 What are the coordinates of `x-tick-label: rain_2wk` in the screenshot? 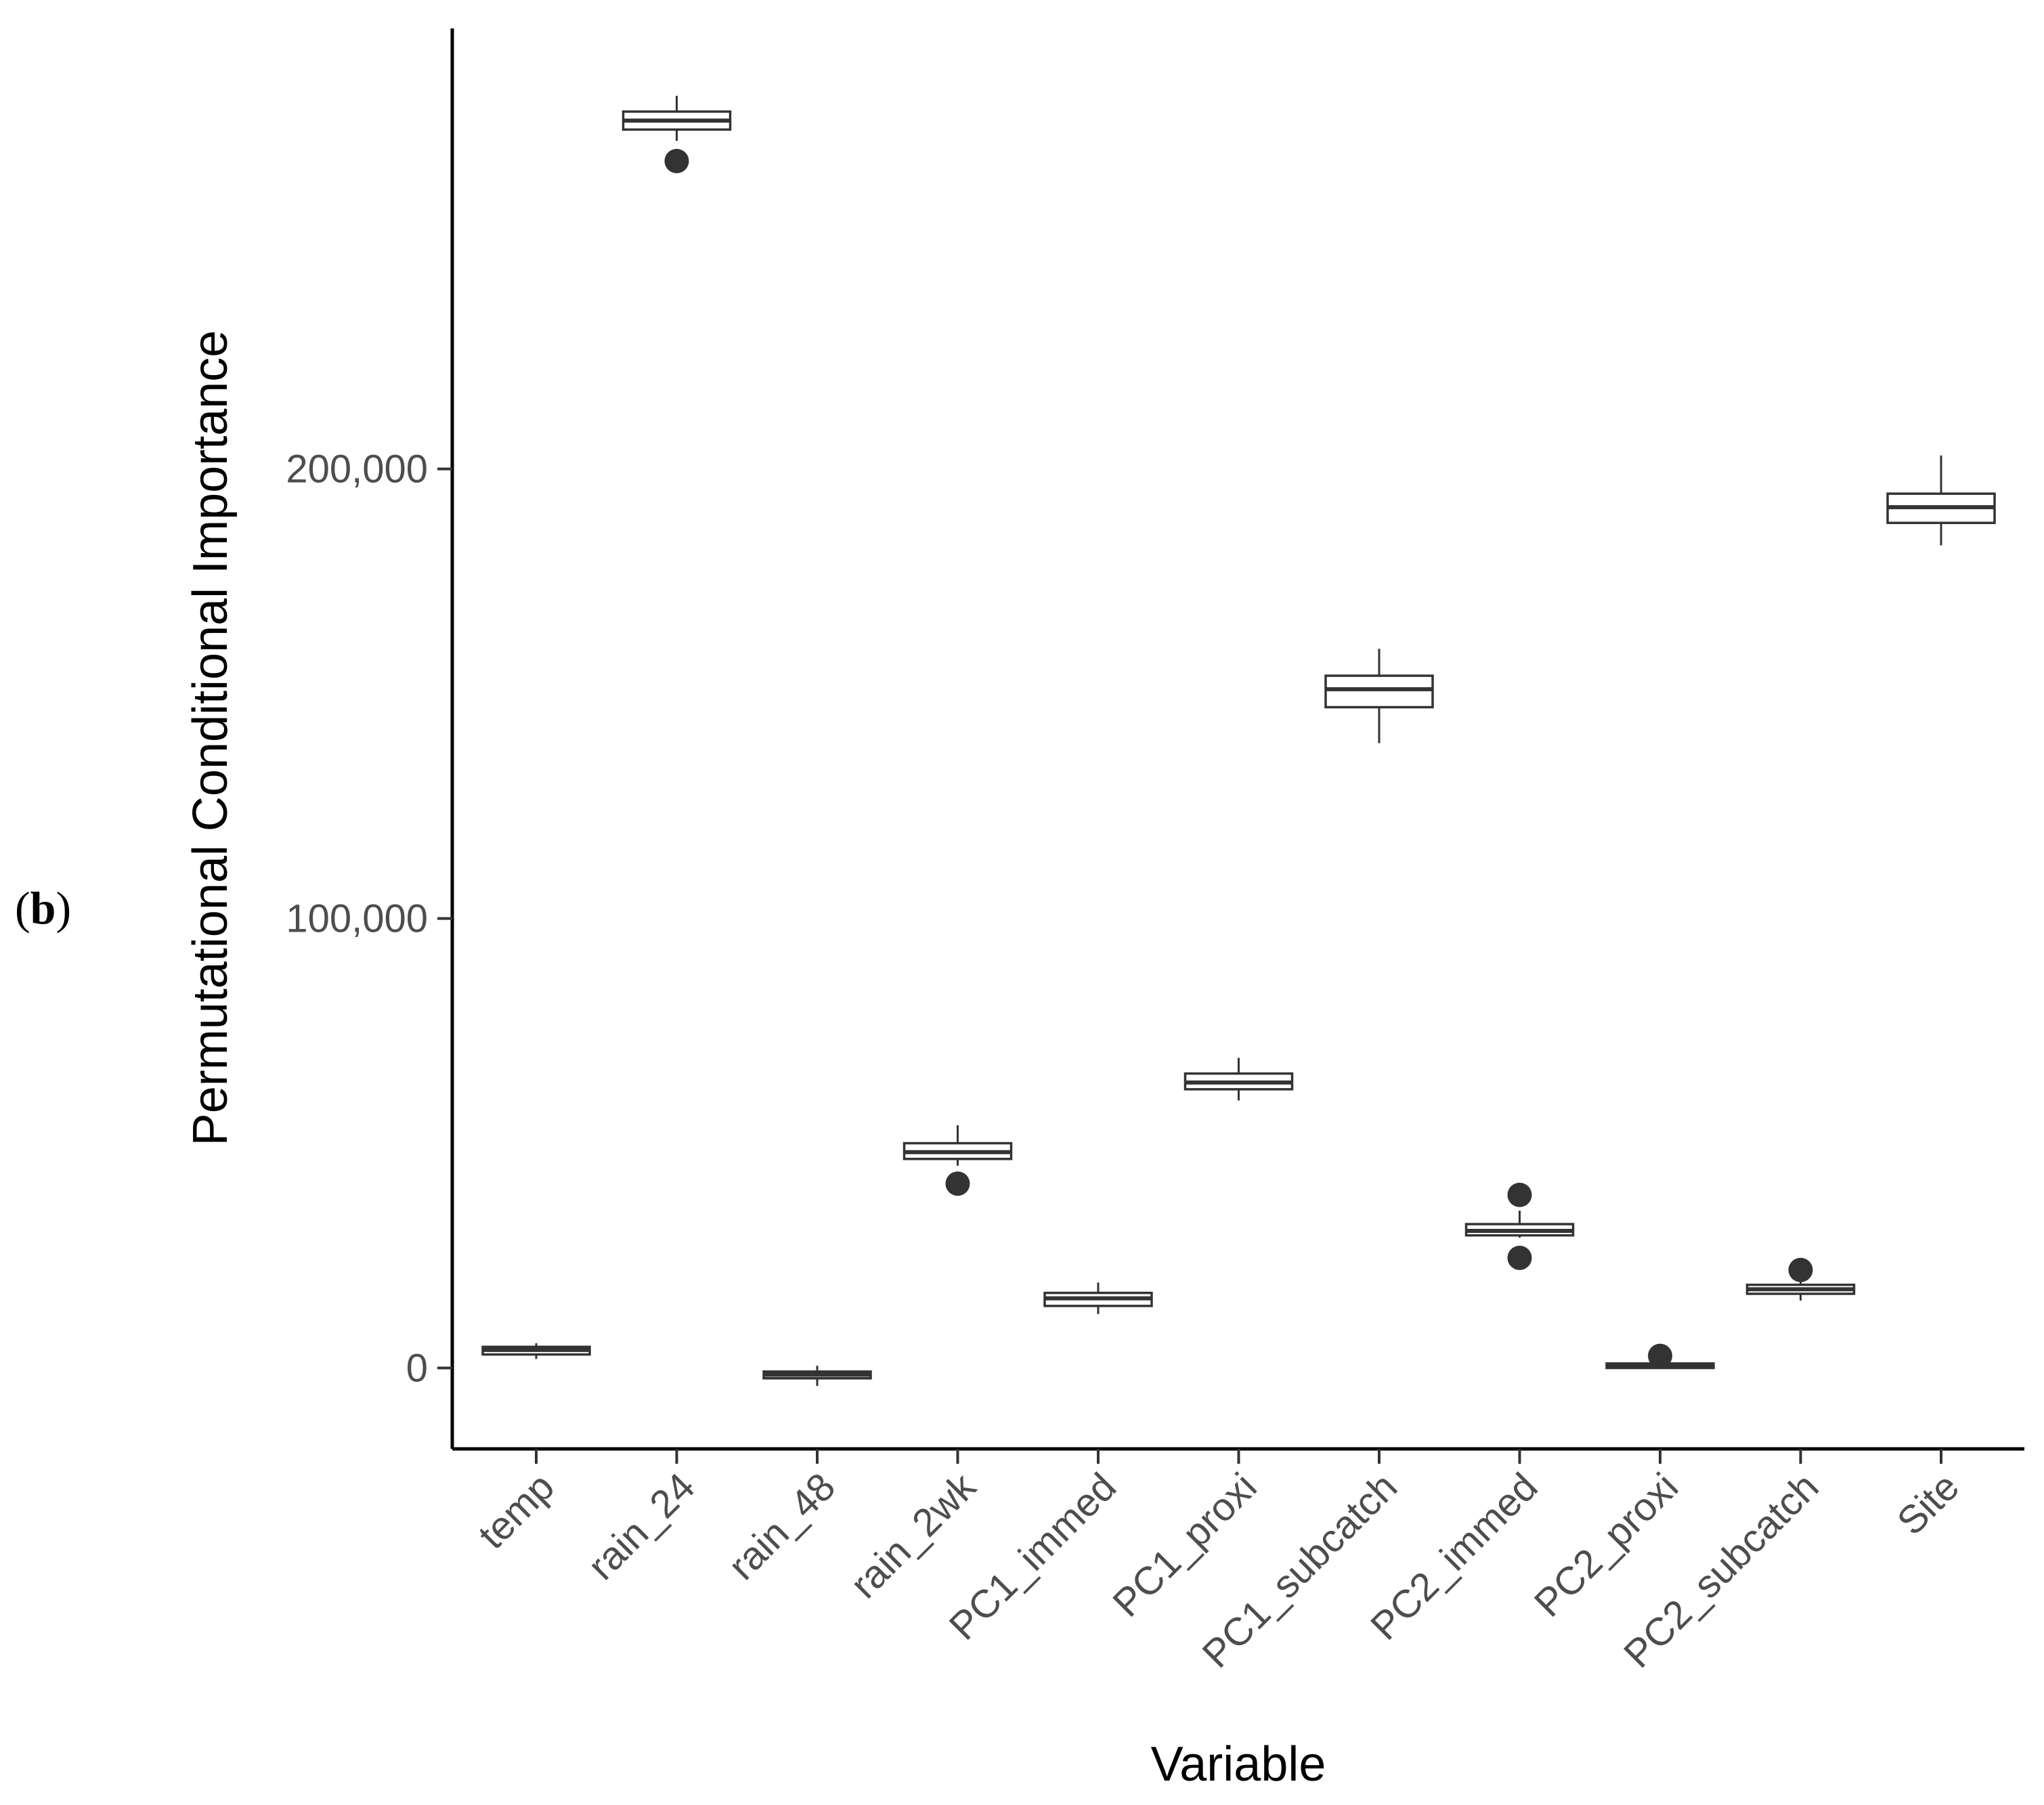 It's located at (913, 1535).